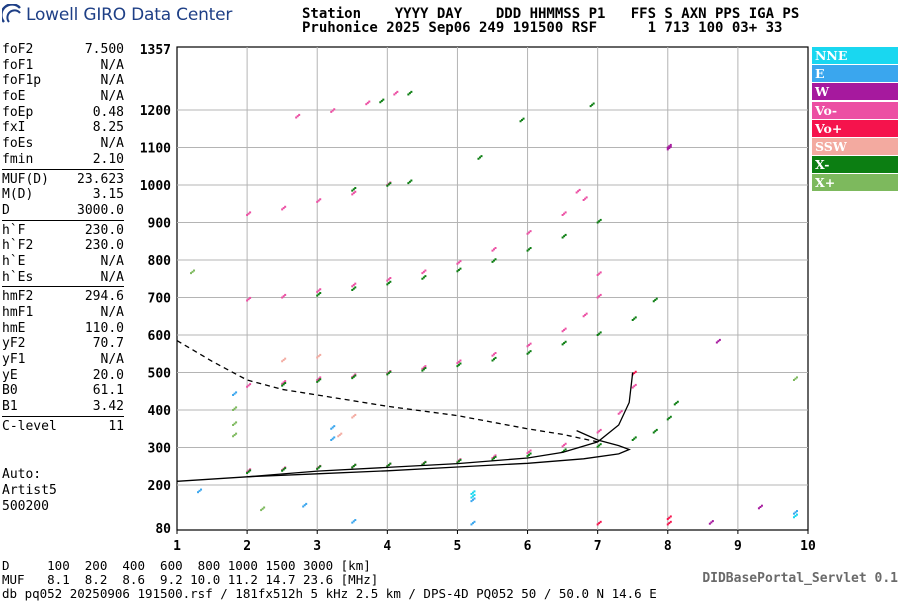  I want to click on param-row: yE 20.0, so click(63, 376).